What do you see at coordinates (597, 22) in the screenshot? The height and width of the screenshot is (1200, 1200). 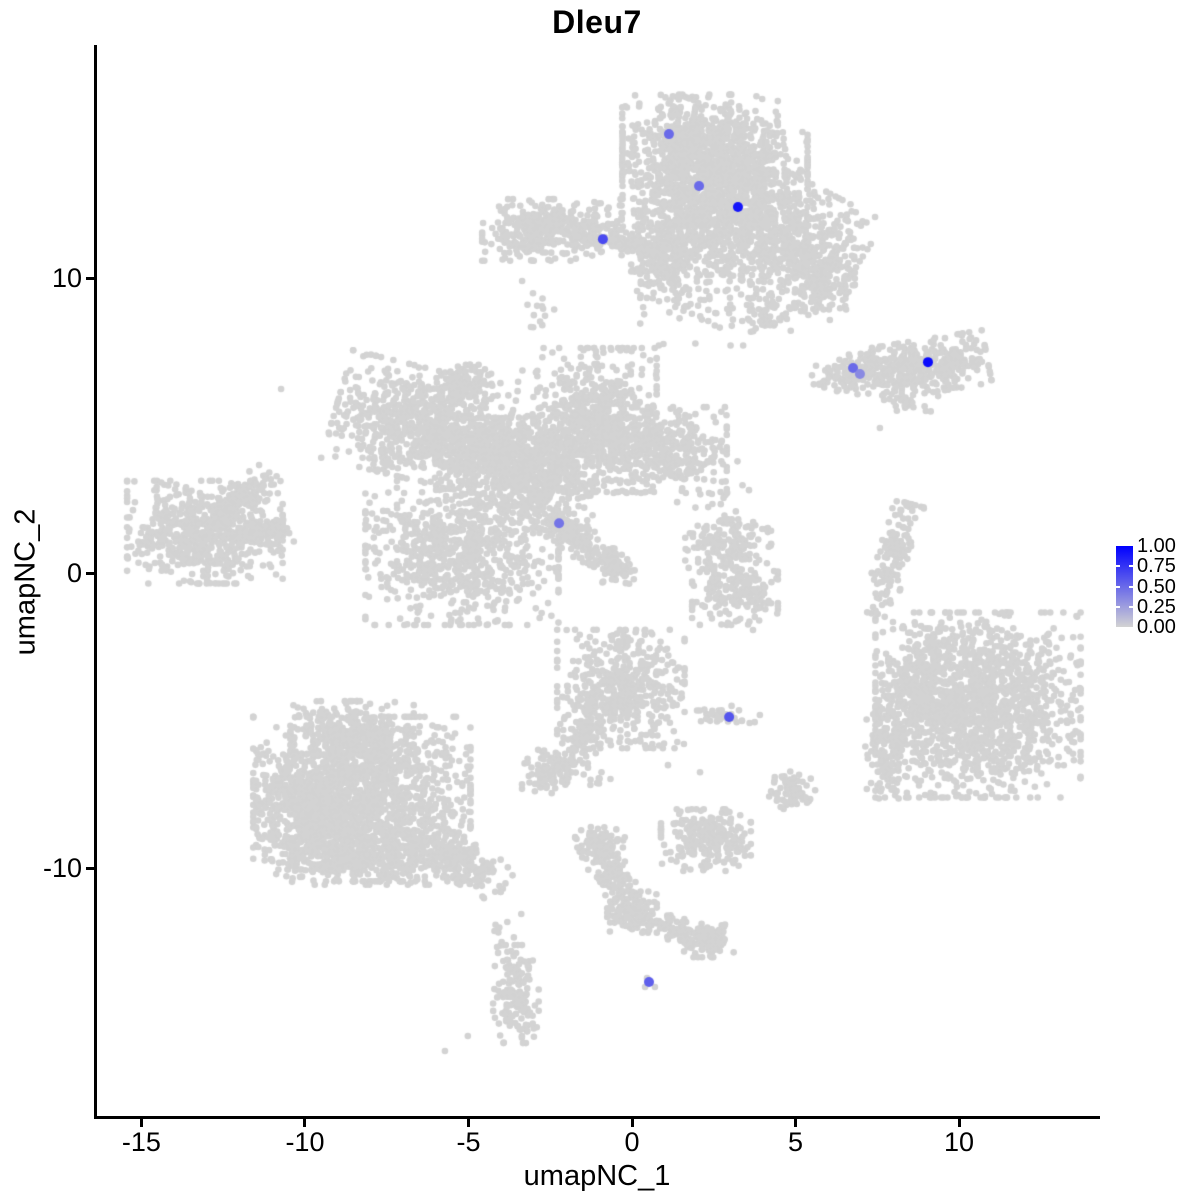 I see `plot-title: Dleu7` at bounding box center [597, 22].